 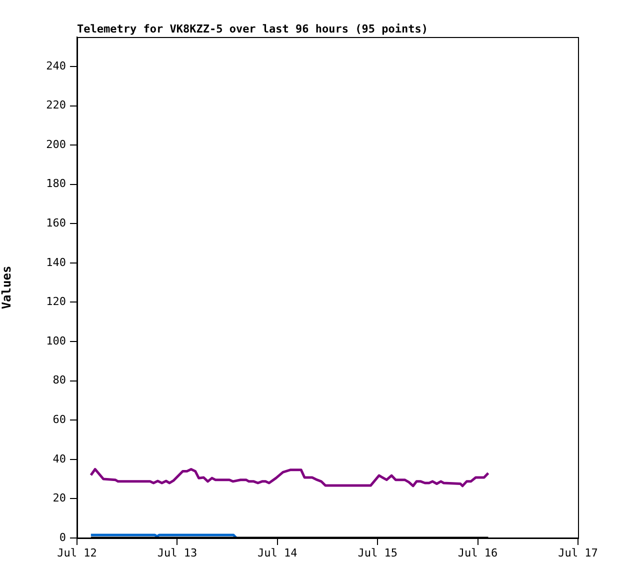 I want to click on y-axis-title: Values, so click(x=7, y=288).